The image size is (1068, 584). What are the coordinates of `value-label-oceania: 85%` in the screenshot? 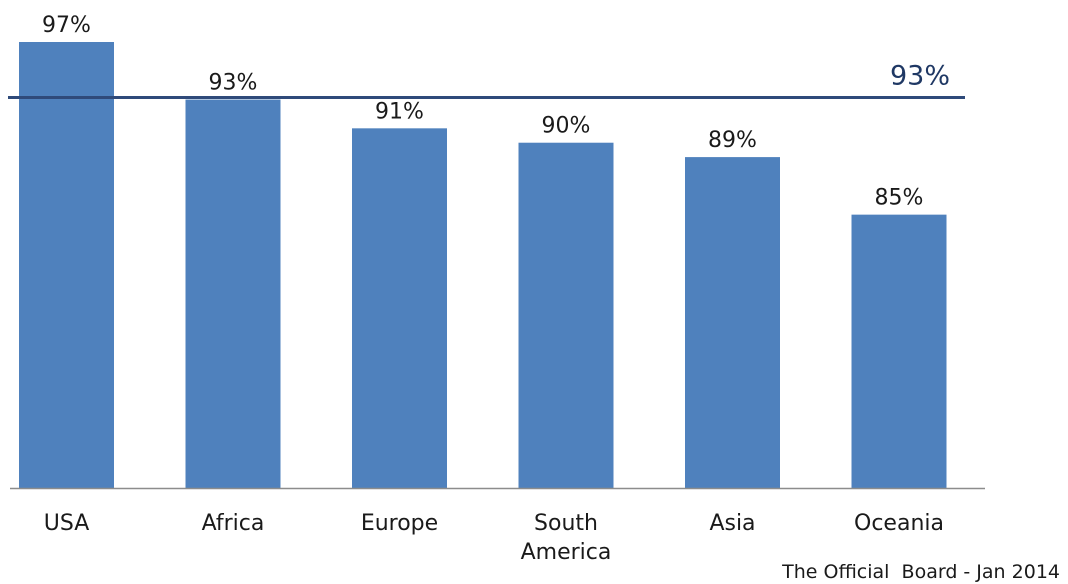 It's located at (899, 198).